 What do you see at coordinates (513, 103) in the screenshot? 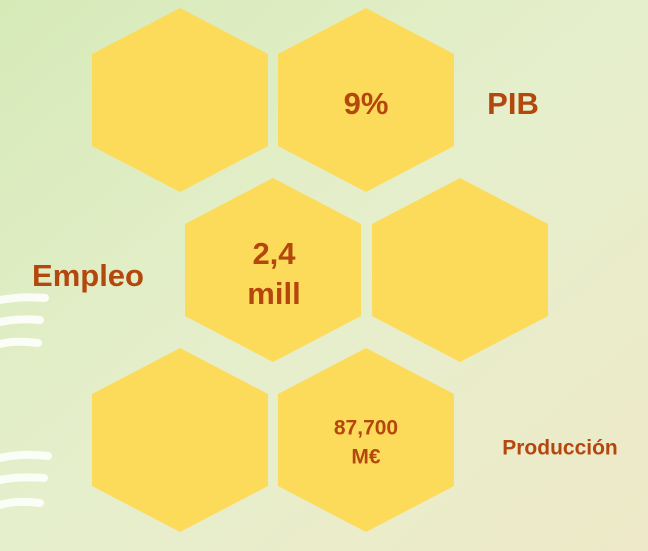
I see `stat-label: PIB` at bounding box center [513, 103].